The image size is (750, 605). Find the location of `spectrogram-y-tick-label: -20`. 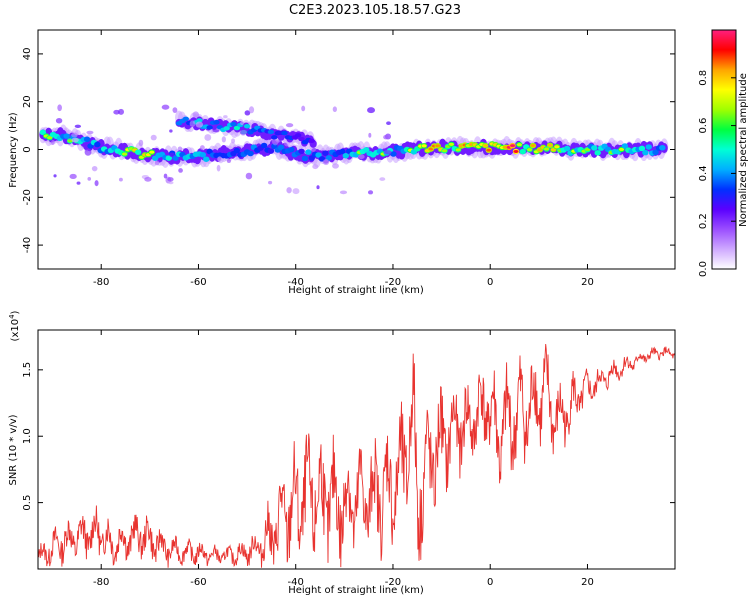

spectrogram-y-tick-label: -20 is located at coordinates (27, 197).